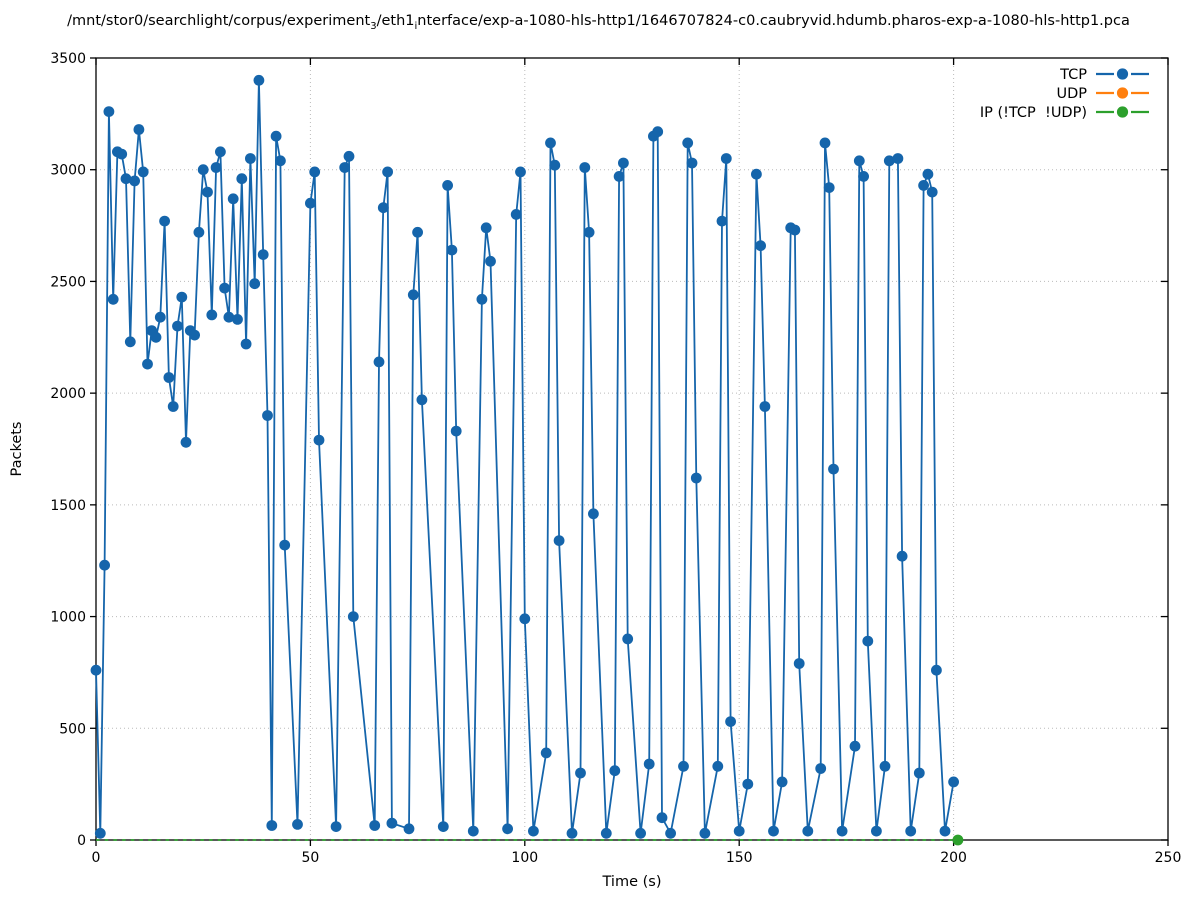 The height and width of the screenshot is (900, 1197). What do you see at coordinates (68, 618) in the screenshot?
I see `svg-text: 1000` at bounding box center [68, 618].